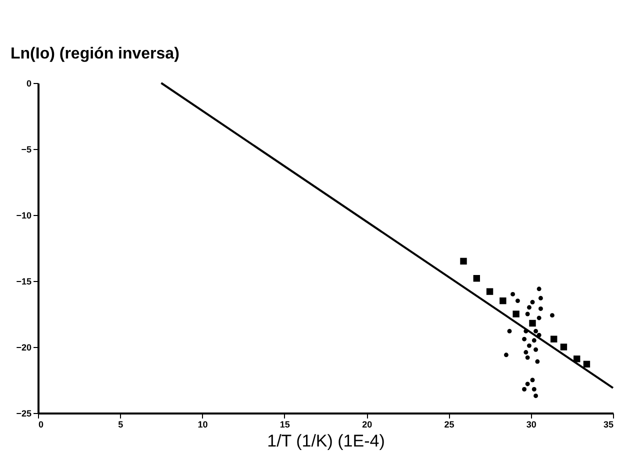  Describe the element at coordinates (24, 281) in the screenshot. I see `y-tick-label: −15` at that location.